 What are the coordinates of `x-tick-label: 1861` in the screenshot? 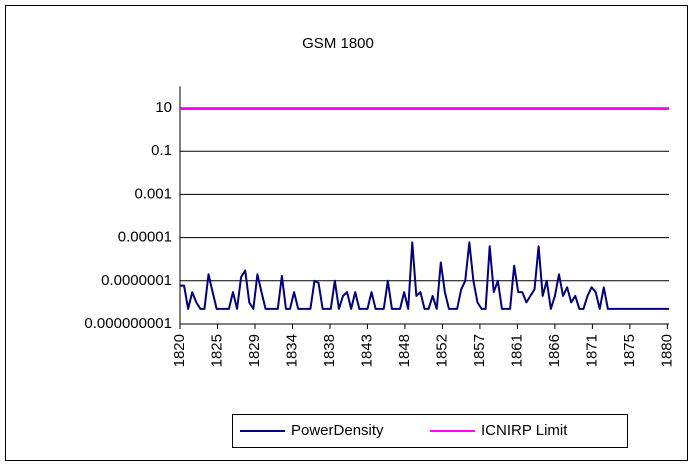 It's located at (516, 350).